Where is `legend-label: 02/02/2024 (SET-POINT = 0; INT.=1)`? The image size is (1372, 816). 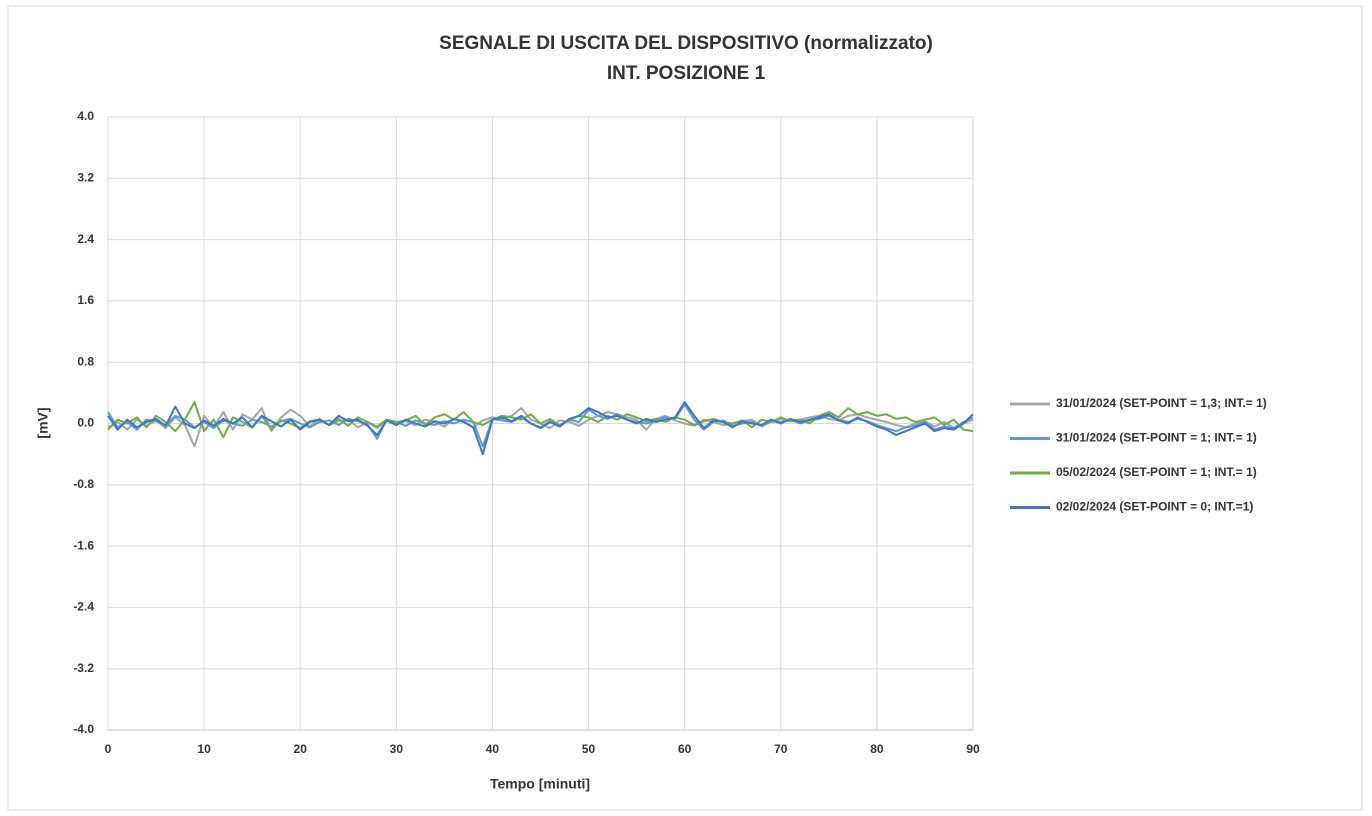
legend-label: 02/02/2024 (SET-POINT = 0; INT.=1) is located at coordinates (1154, 507).